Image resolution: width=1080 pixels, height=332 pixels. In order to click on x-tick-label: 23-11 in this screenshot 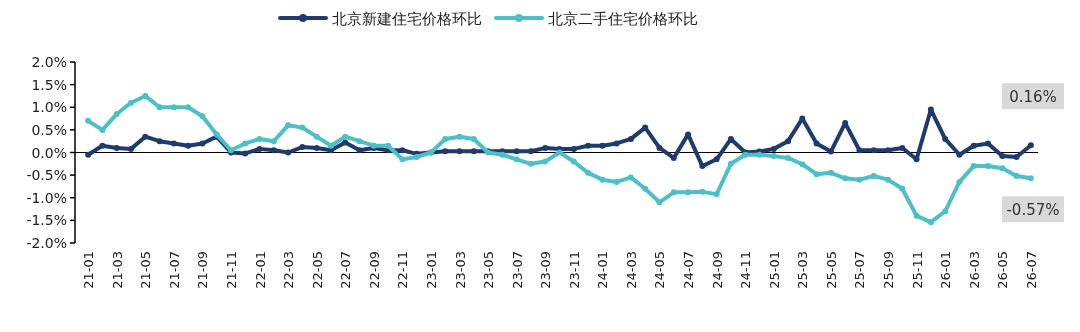, I will do `click(574, 270)`.